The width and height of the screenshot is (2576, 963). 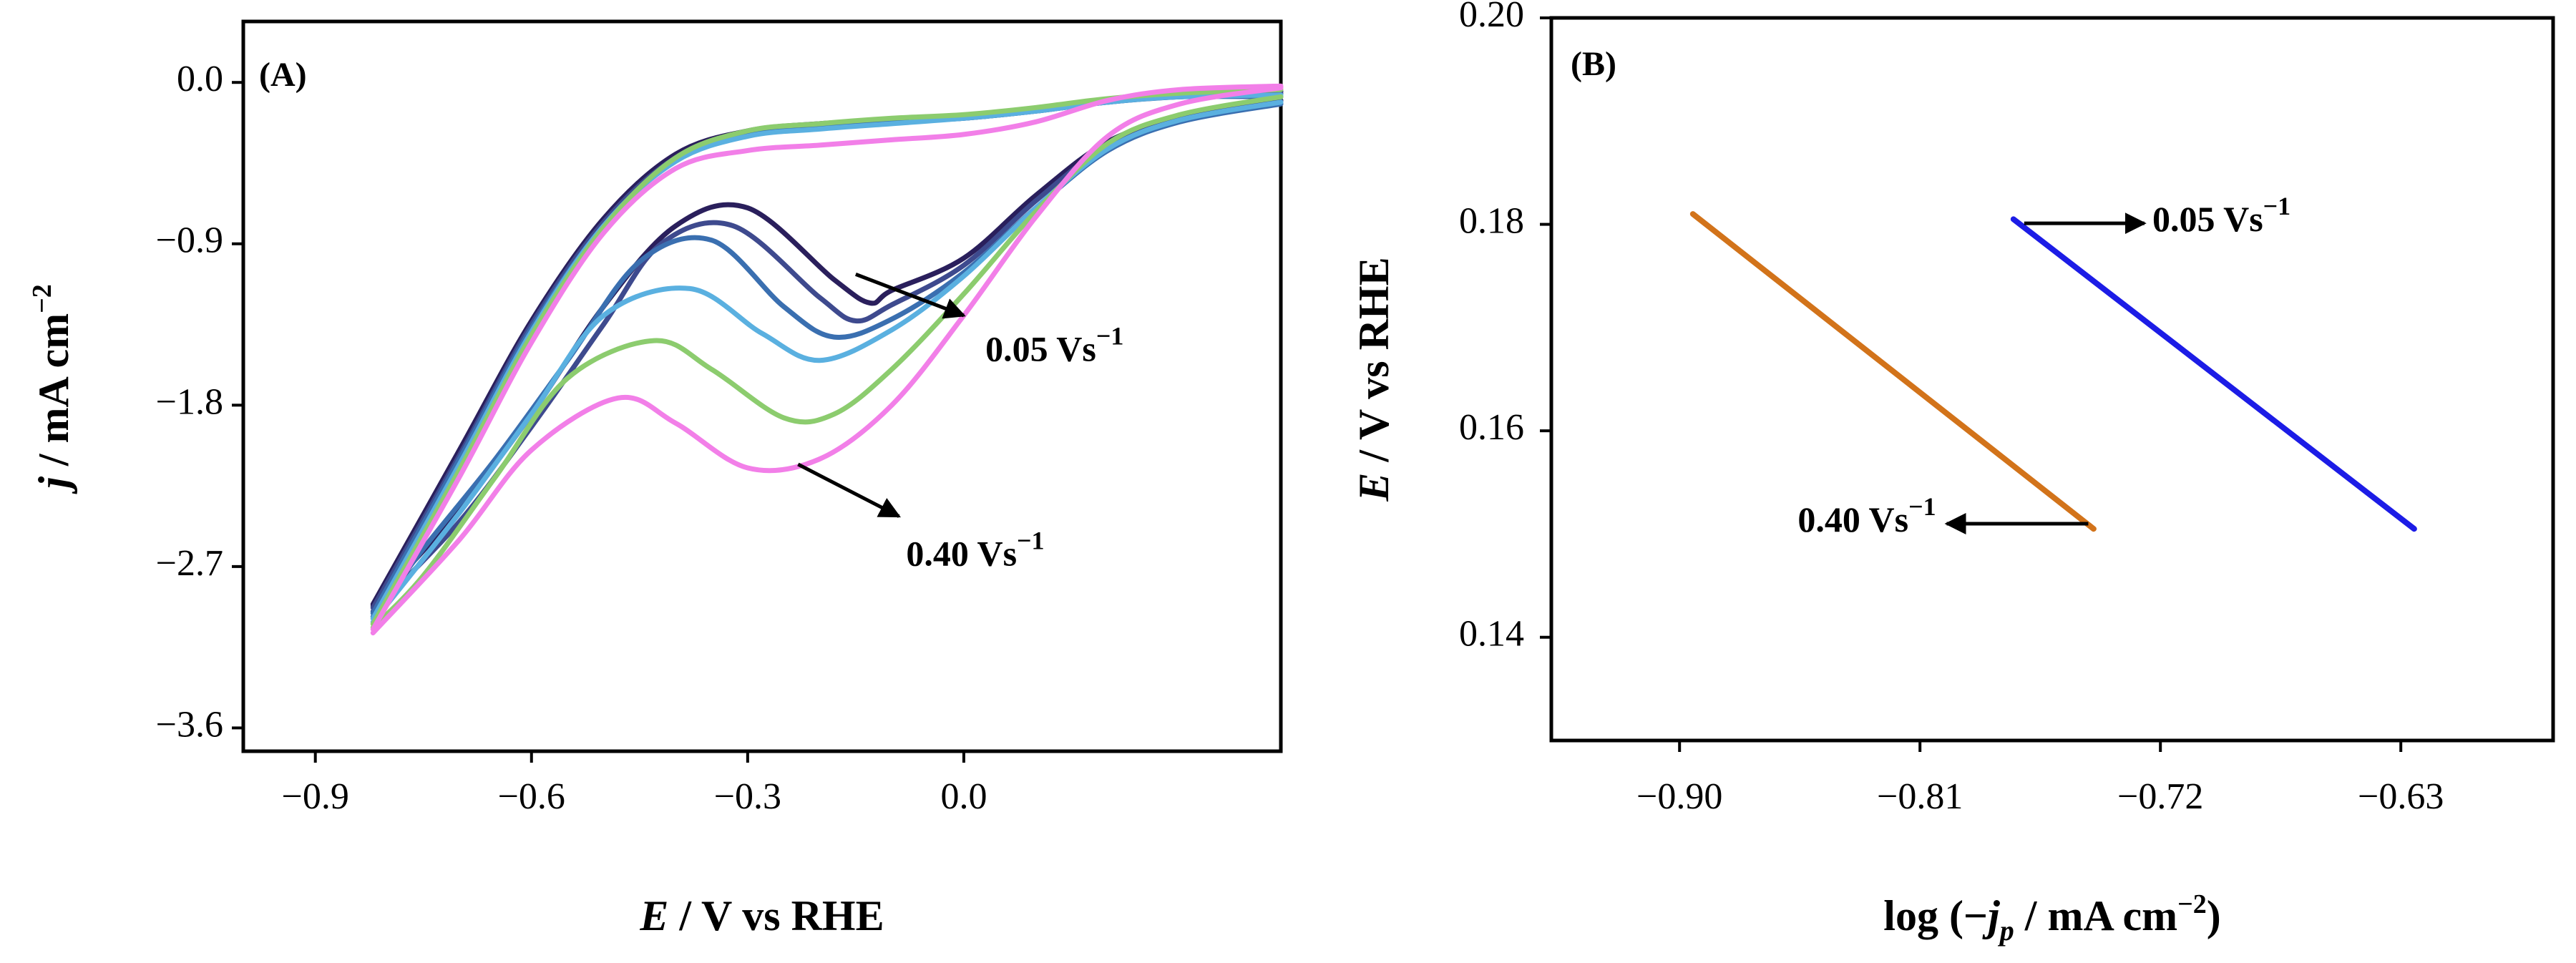 I want to click on panel-a-annotations: 0.05 Vs−1 0.40 Vs−1, so click(x=960, y=424).